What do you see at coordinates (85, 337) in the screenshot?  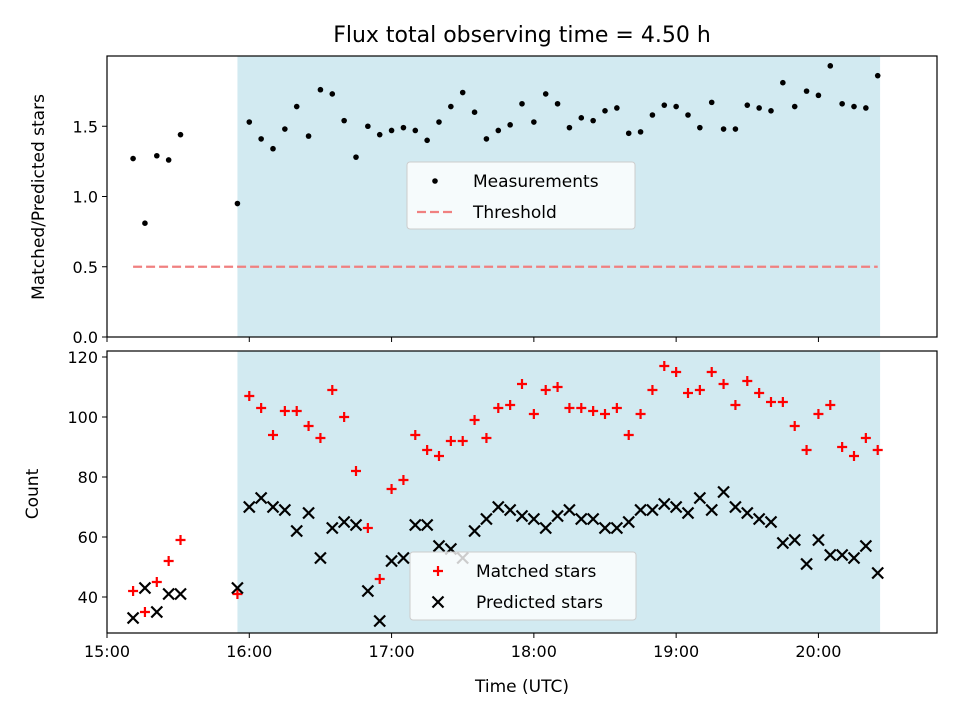 I see `top-ytick-label: 0.0` at bounding box center [85, 337].